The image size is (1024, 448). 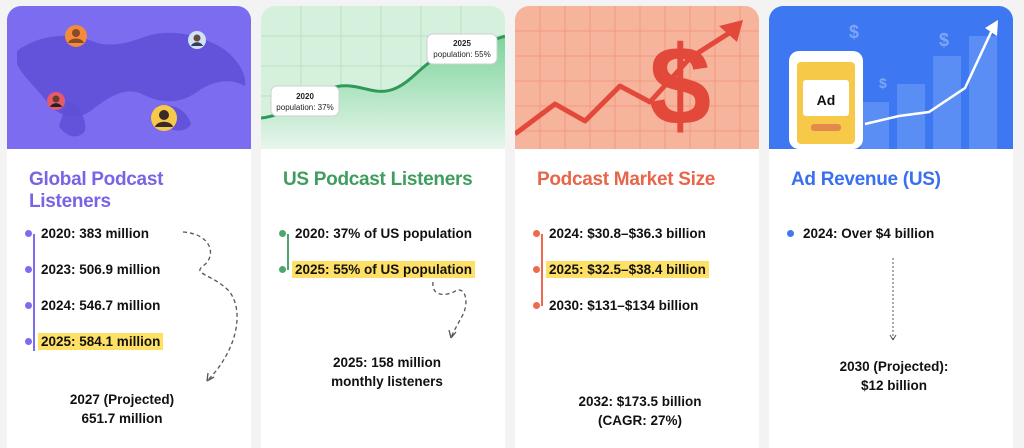 What do you see at coordinates (304, 107) in the screenshot?
I see `chart-label-2020-value: population: 37%` at bounding box center [304, 107].